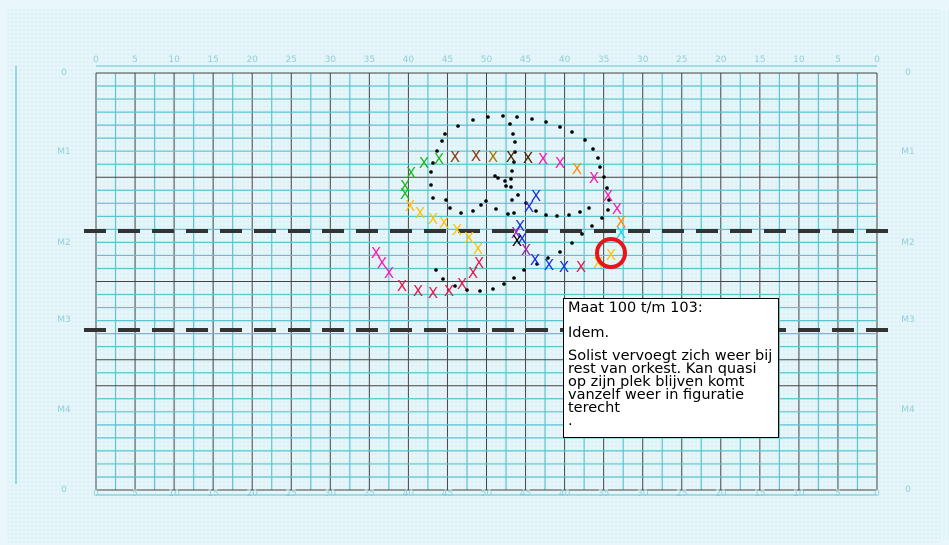 The image size is (949, 545). I want to click on bottom-scale-label: 30, so click(331, 494).